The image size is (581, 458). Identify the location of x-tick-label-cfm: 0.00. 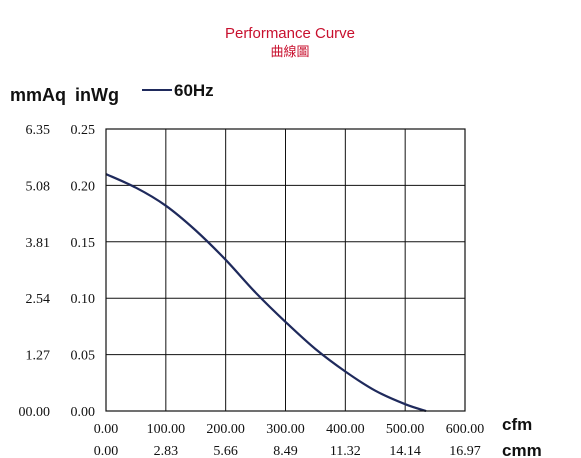
(106, 429).